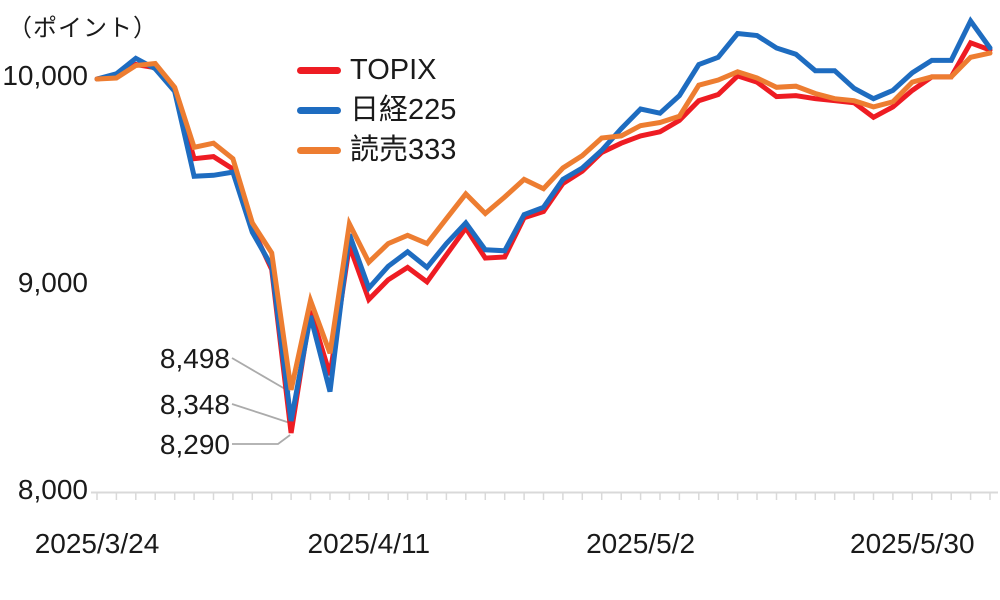  I want to click on svg-text: 2025/5/30, so click(912, 543).